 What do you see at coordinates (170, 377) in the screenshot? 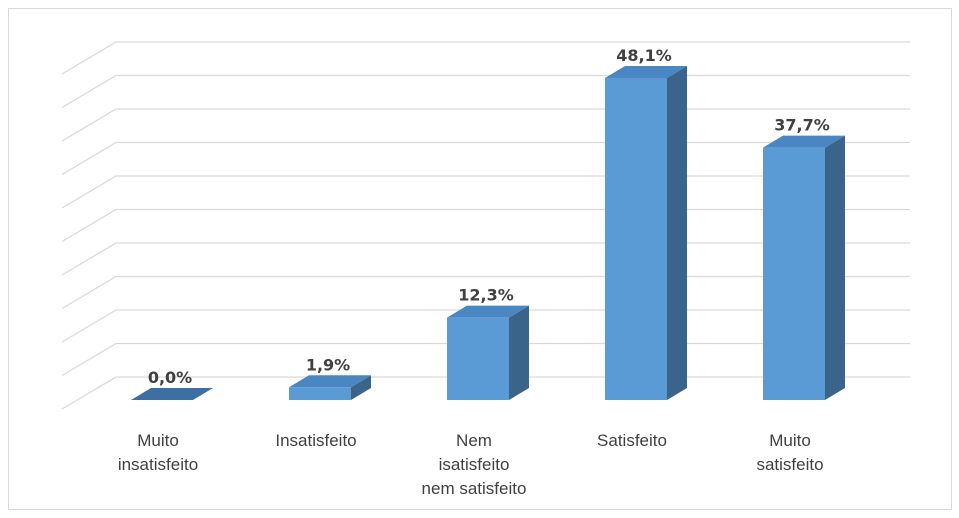
I see `data-label: 0,0%` at bounding box center [170, 377].